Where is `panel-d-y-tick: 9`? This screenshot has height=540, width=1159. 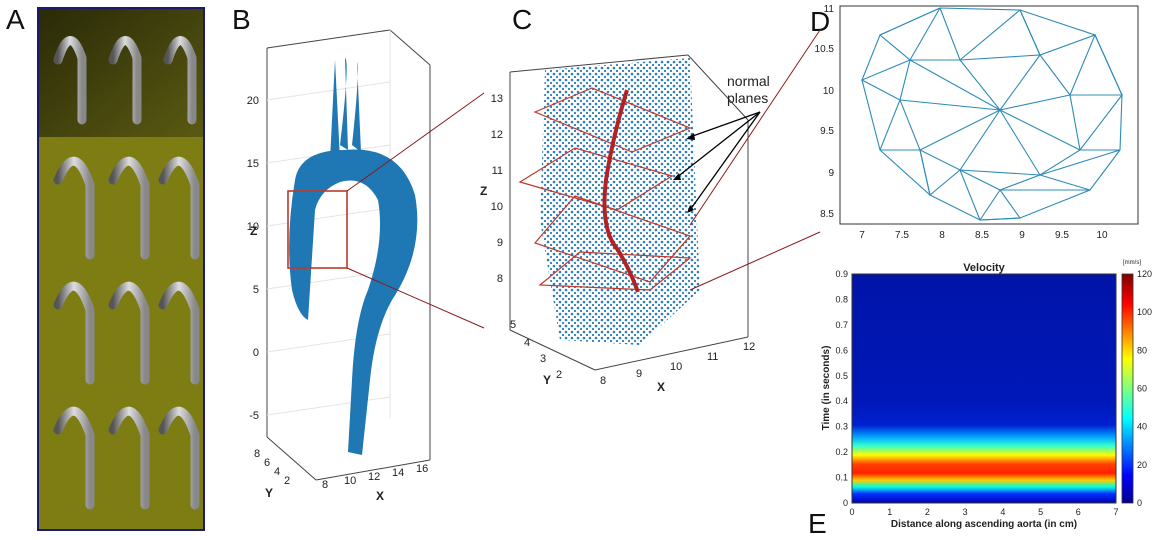
panel-d-y-tick: 9 is located at coordinates (831, 173).